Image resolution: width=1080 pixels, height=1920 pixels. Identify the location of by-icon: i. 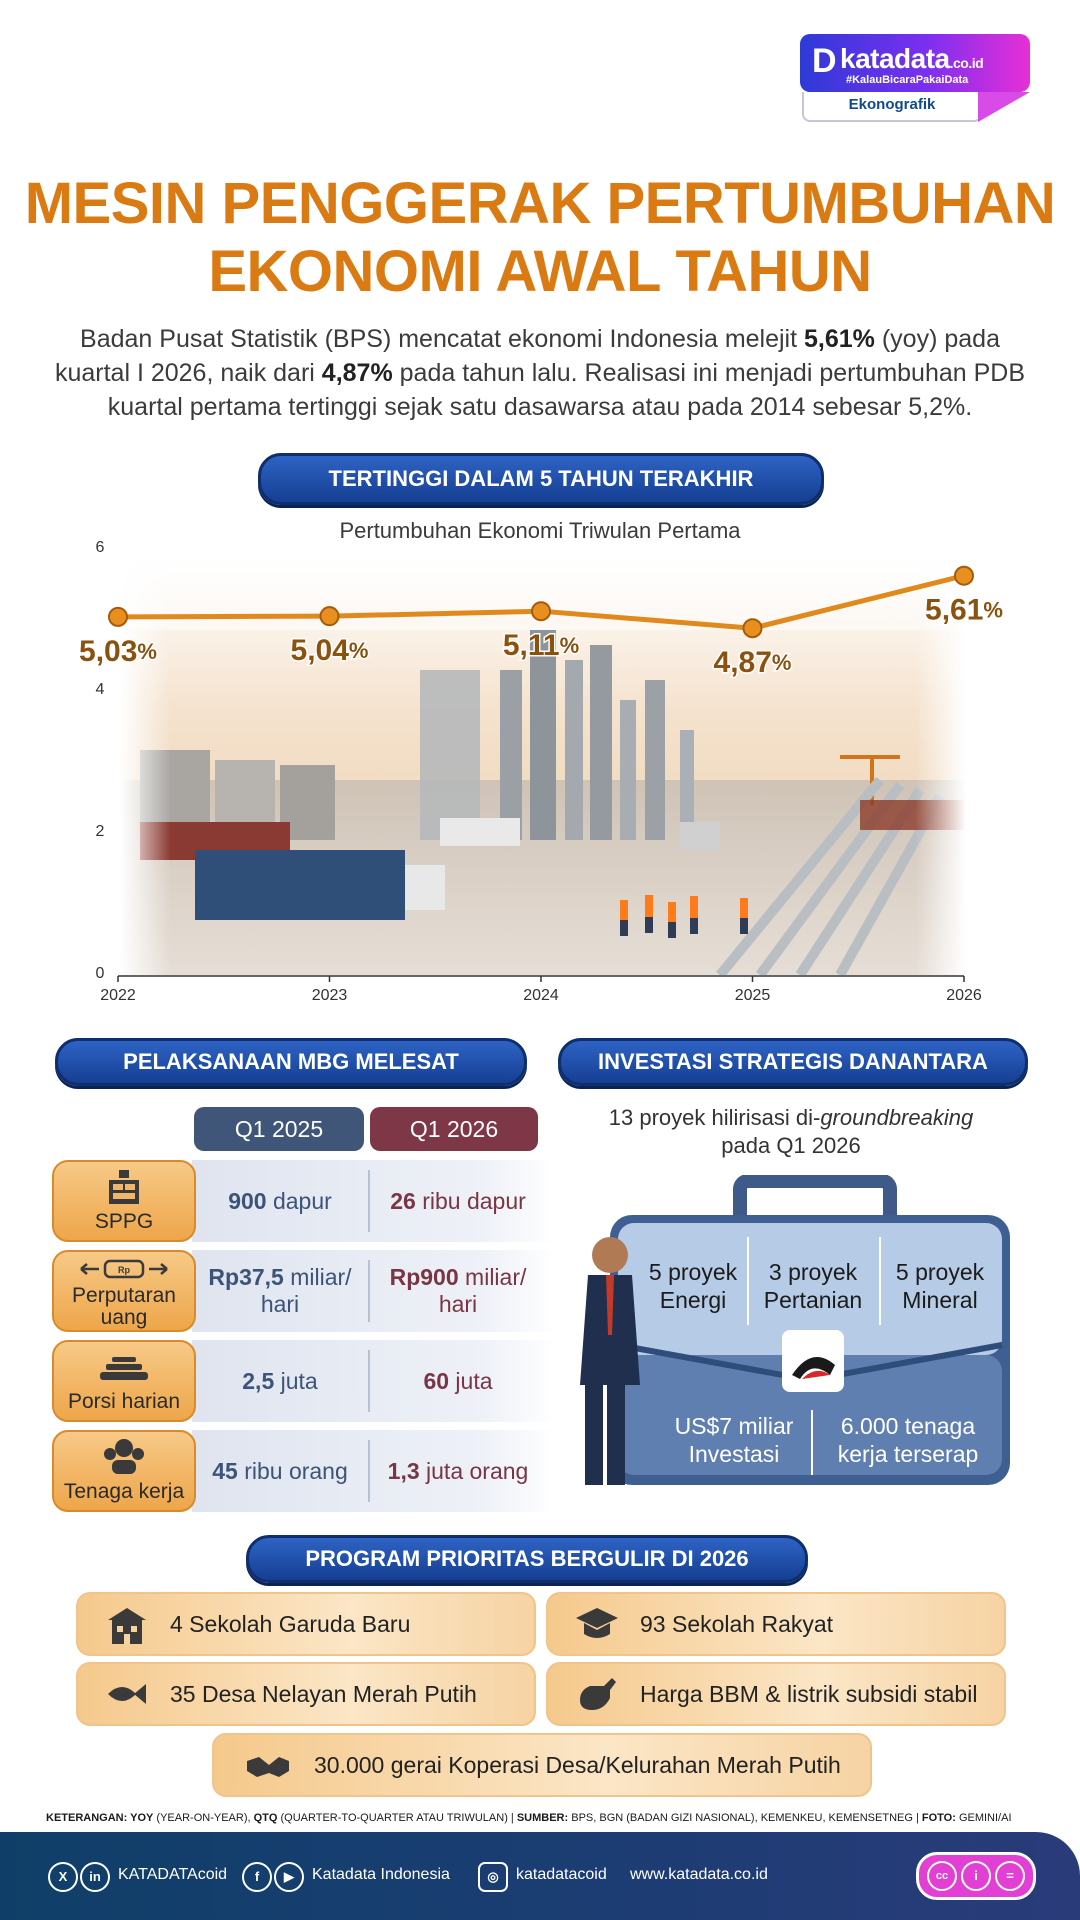
(976, 1876).